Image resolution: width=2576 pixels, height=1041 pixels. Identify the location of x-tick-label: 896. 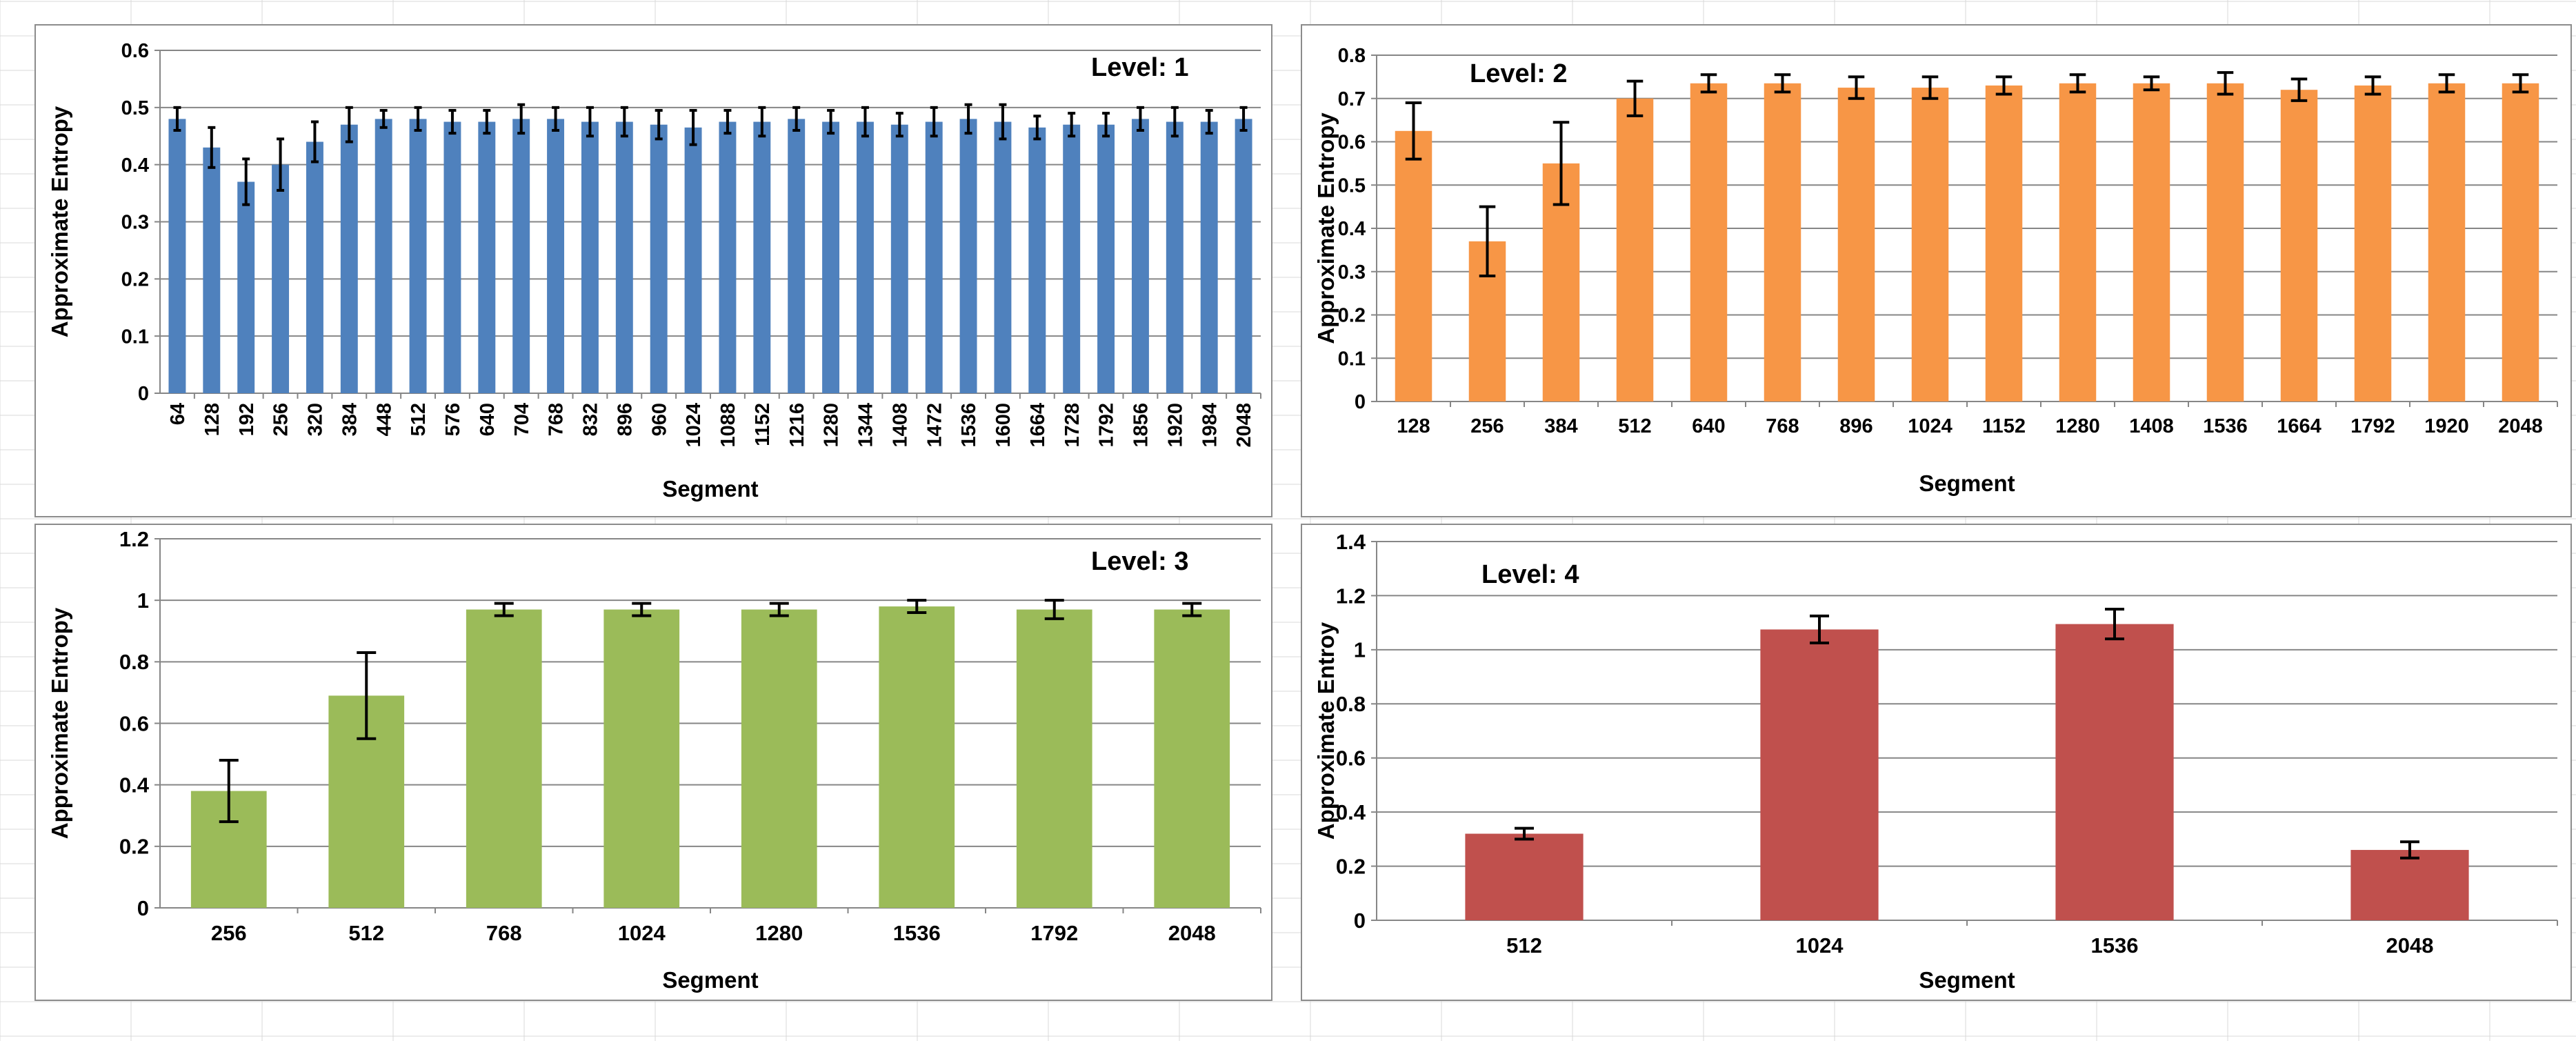
(1856, 426).